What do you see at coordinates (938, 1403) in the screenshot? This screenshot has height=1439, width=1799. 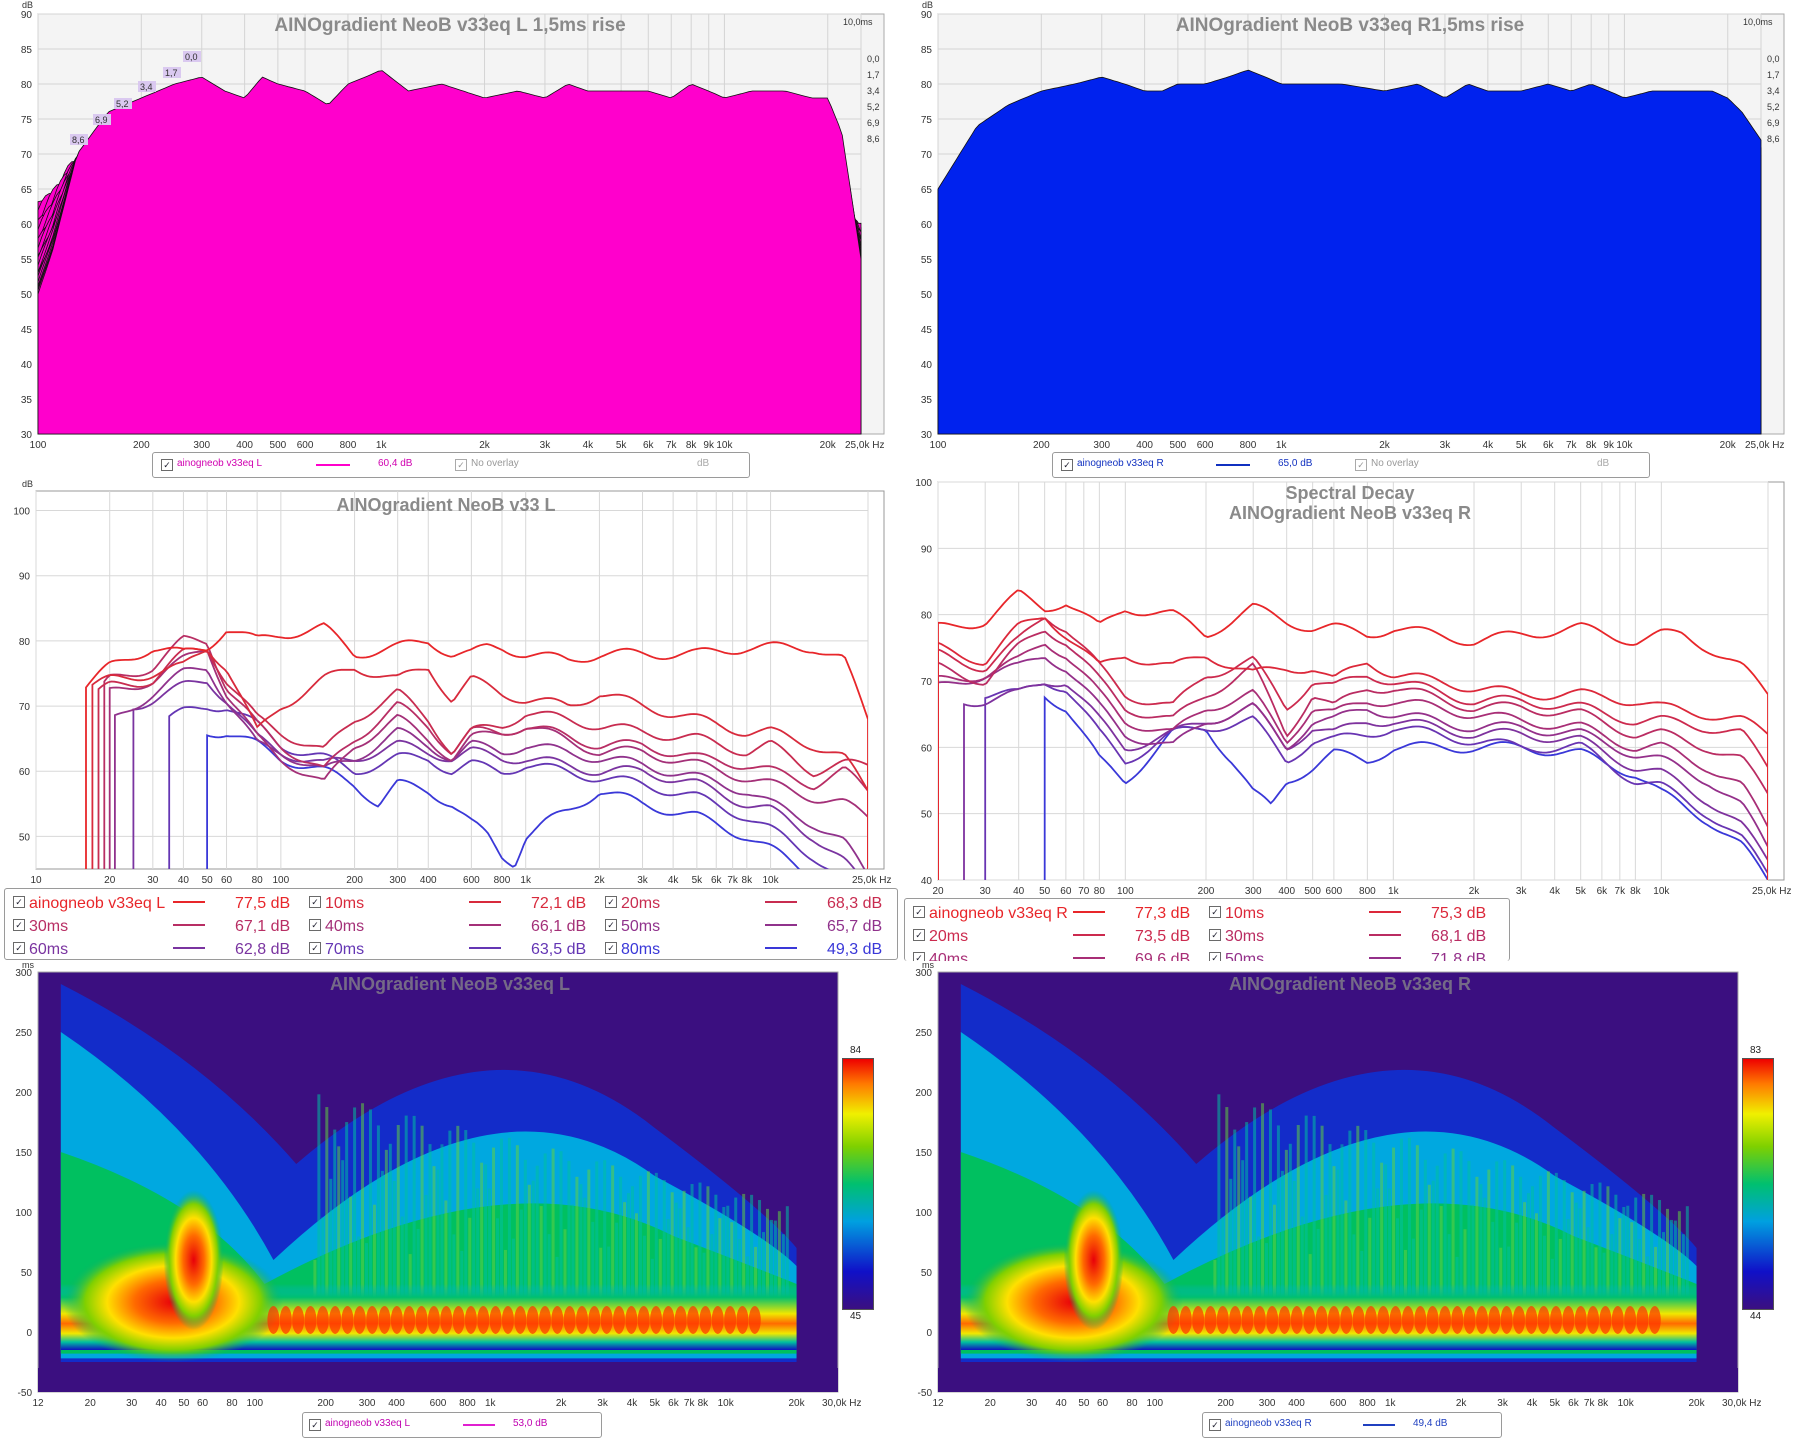 I see `x-tick-label: 12` at bounding box center [938, 1403].